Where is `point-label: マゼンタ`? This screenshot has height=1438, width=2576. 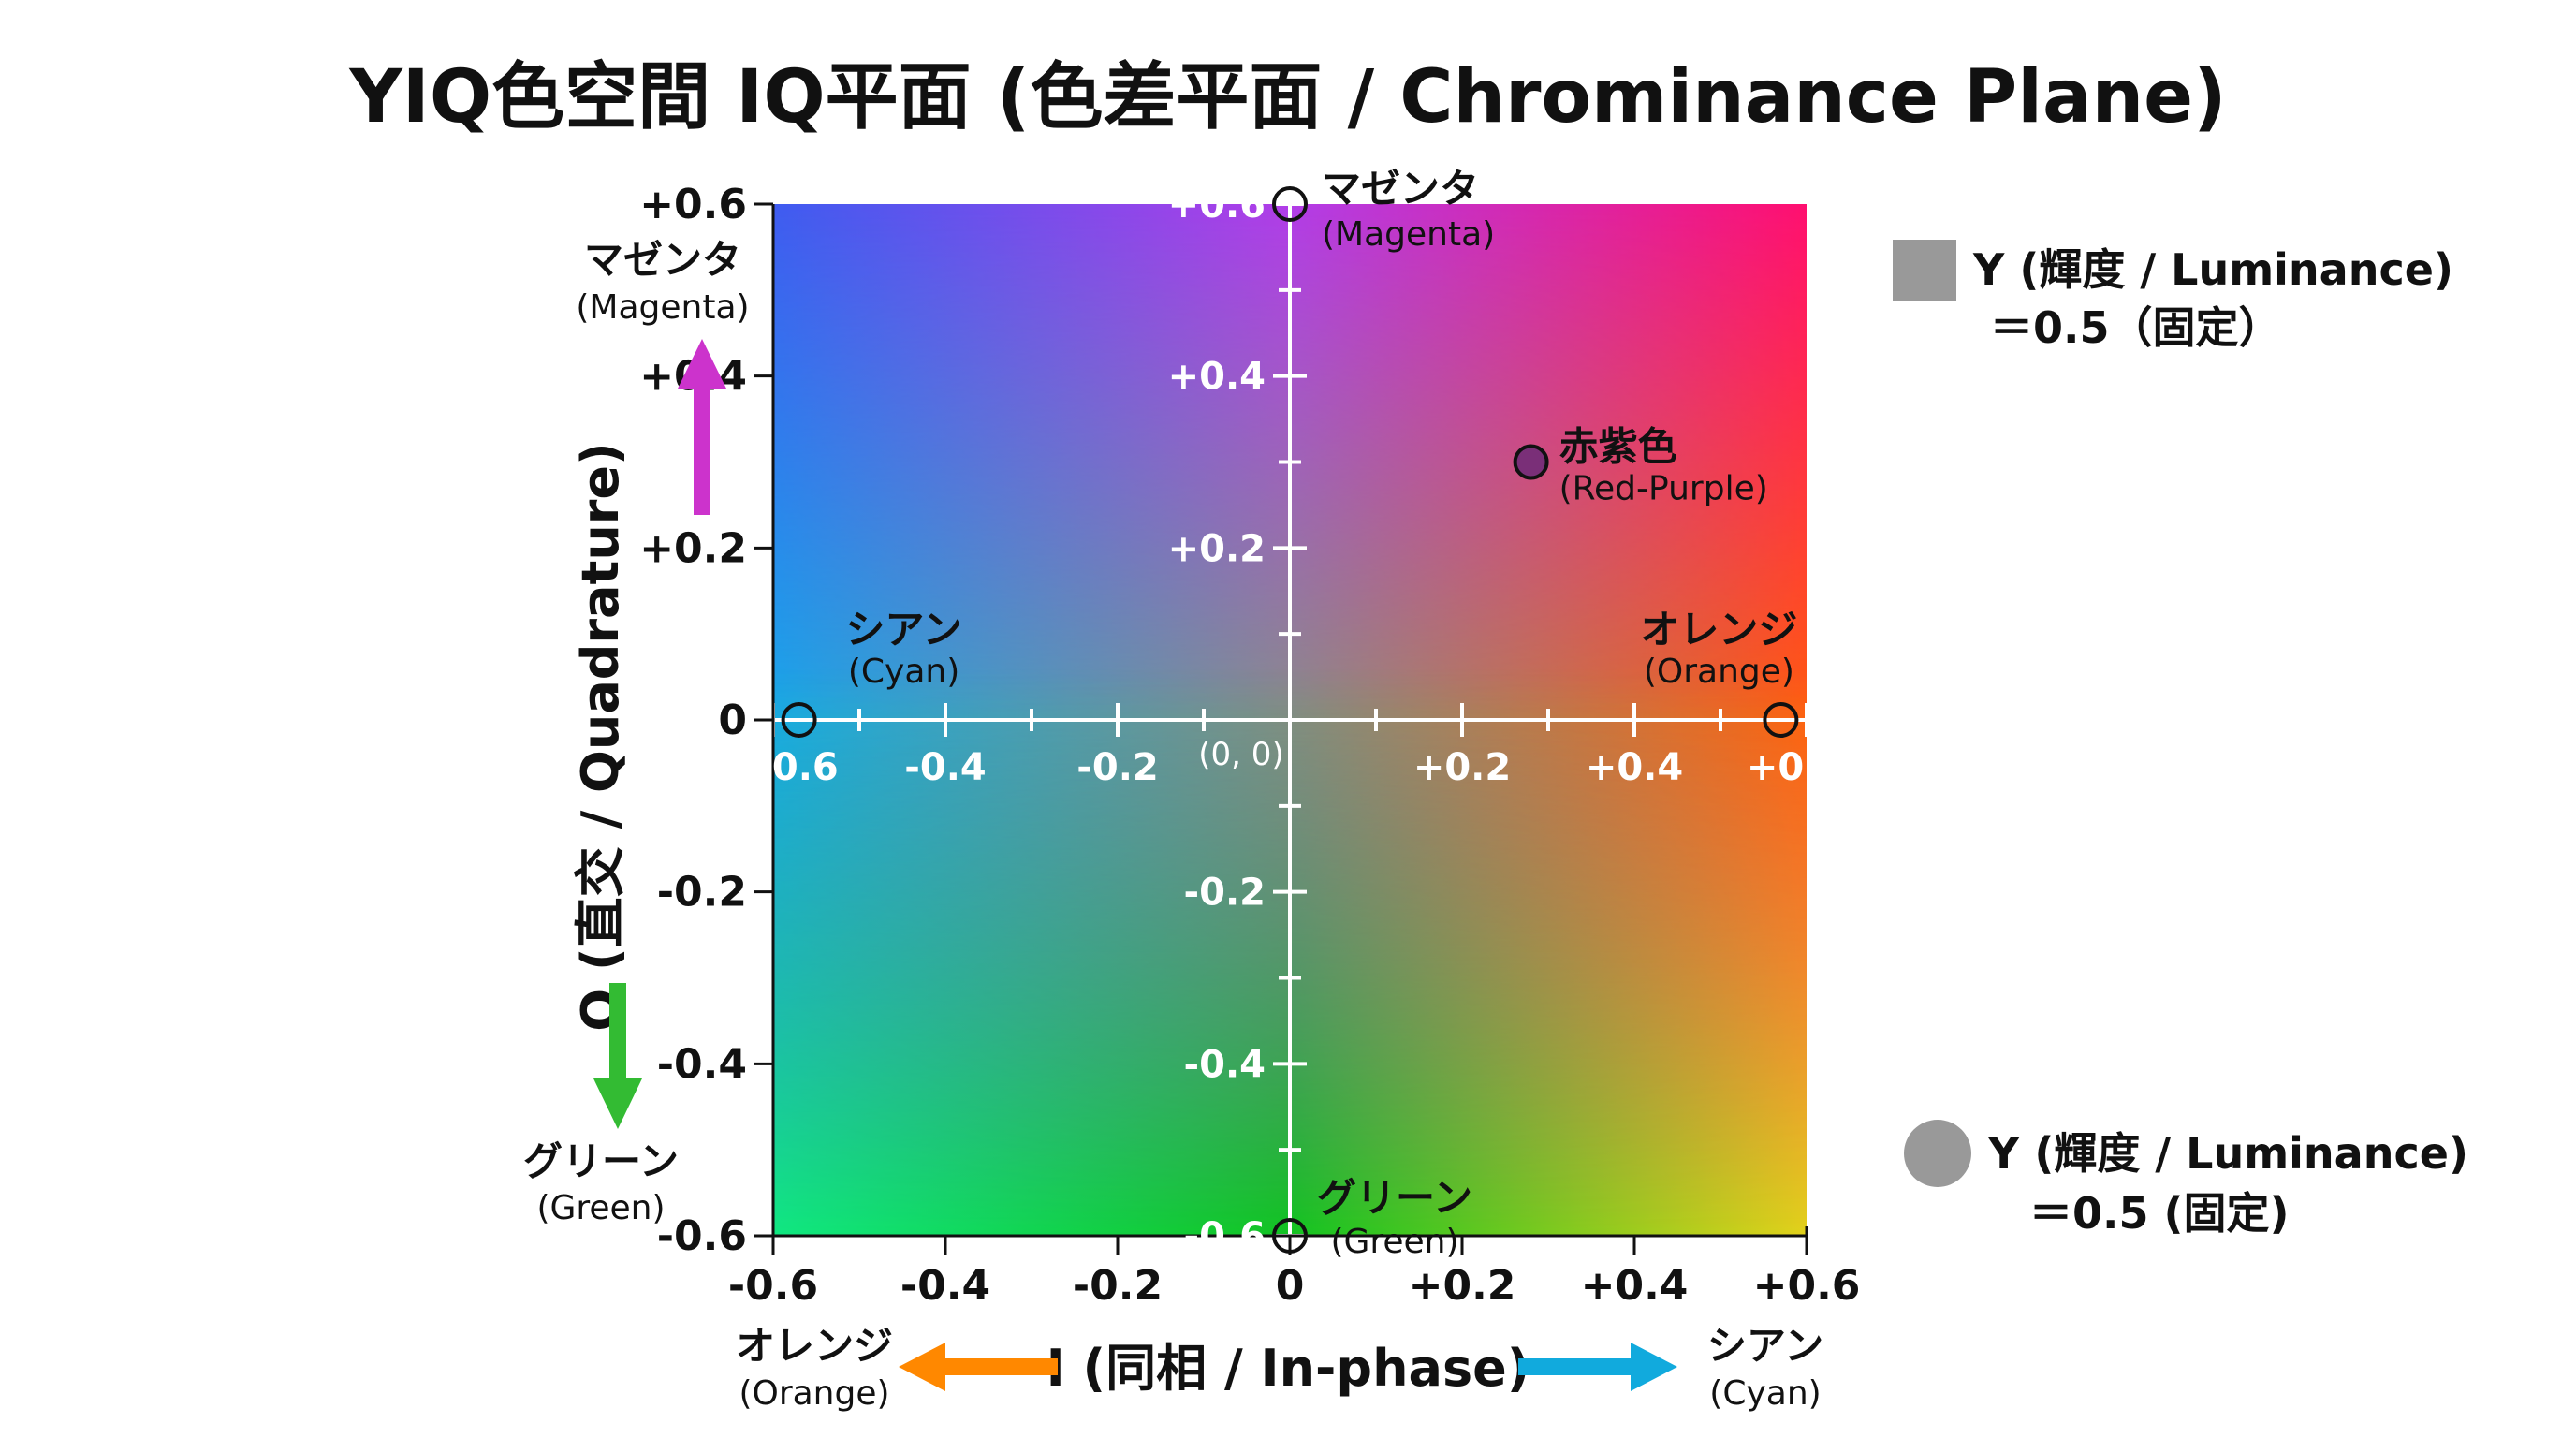
point-label: マゼンタ is located at coordinates (1401, 189).